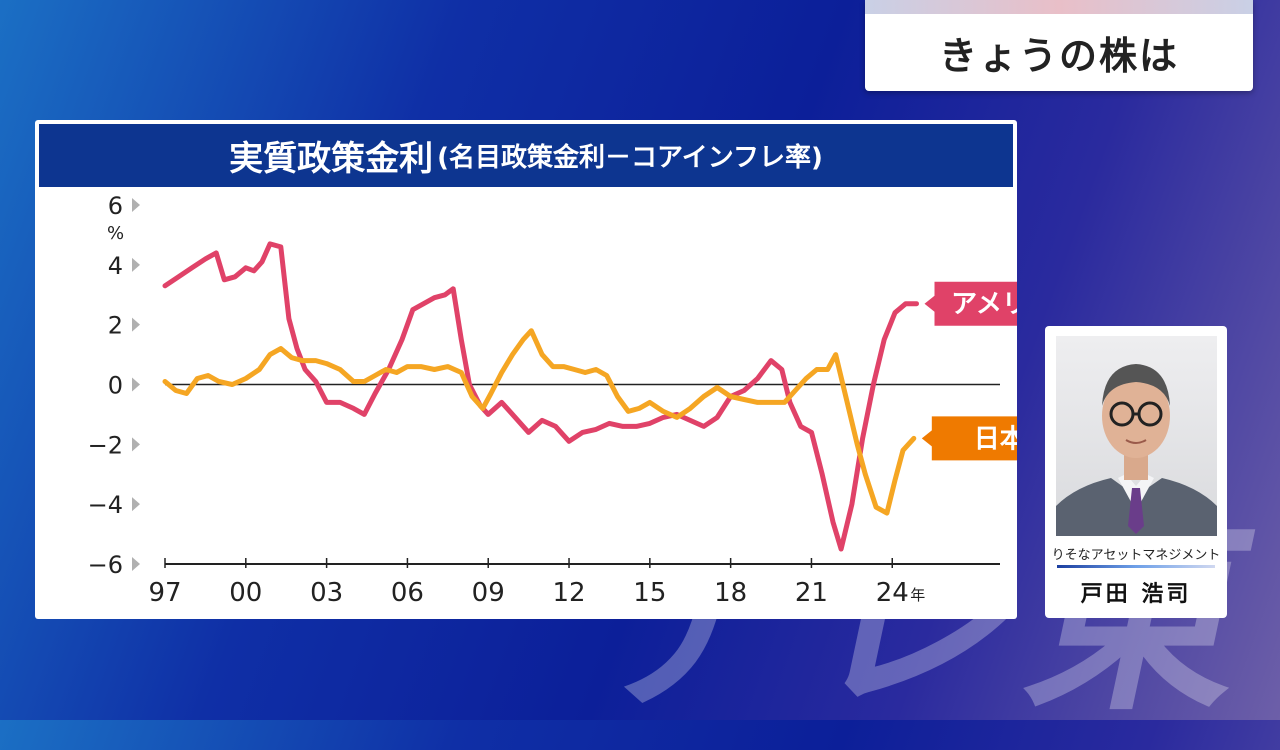 The height and width of the screenshot is (750, 1280). What do you see at coordinates (892, 593) in the screenshot?
I see `x-tick-label: 24` at bounding box center [892, 593].